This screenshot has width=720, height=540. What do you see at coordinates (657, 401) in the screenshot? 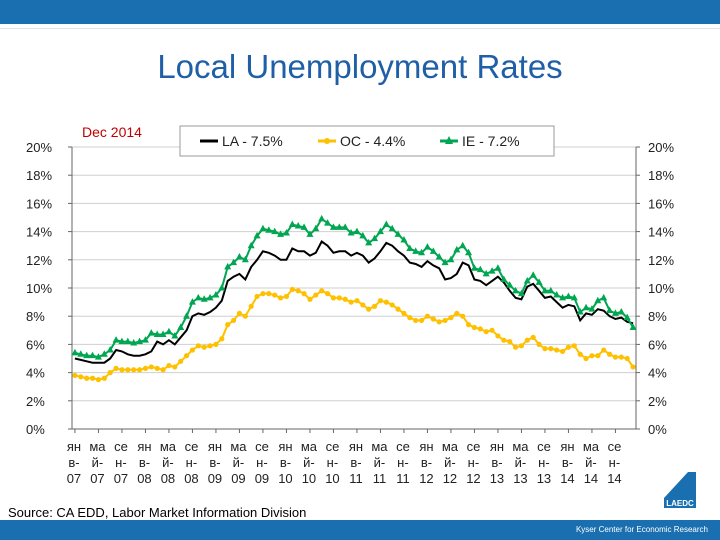
I see `y-tick-label-right: 2%` at bounding box center [657, 401].